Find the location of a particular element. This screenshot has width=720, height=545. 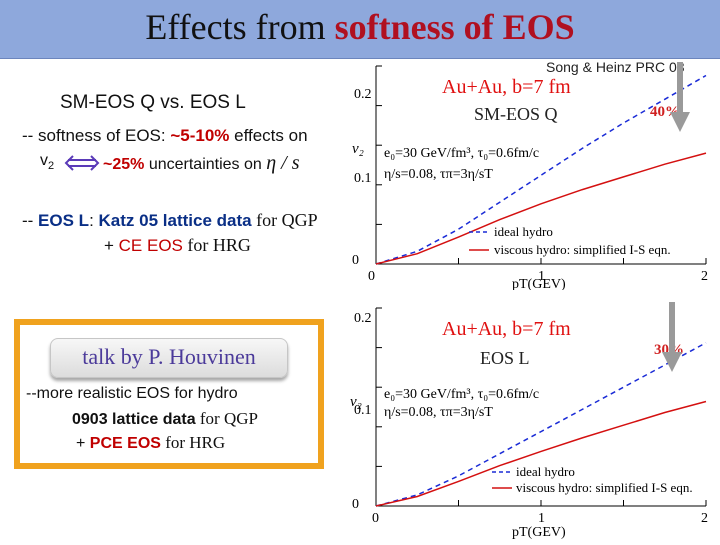

title-bar is located at coordinates (360, 29).